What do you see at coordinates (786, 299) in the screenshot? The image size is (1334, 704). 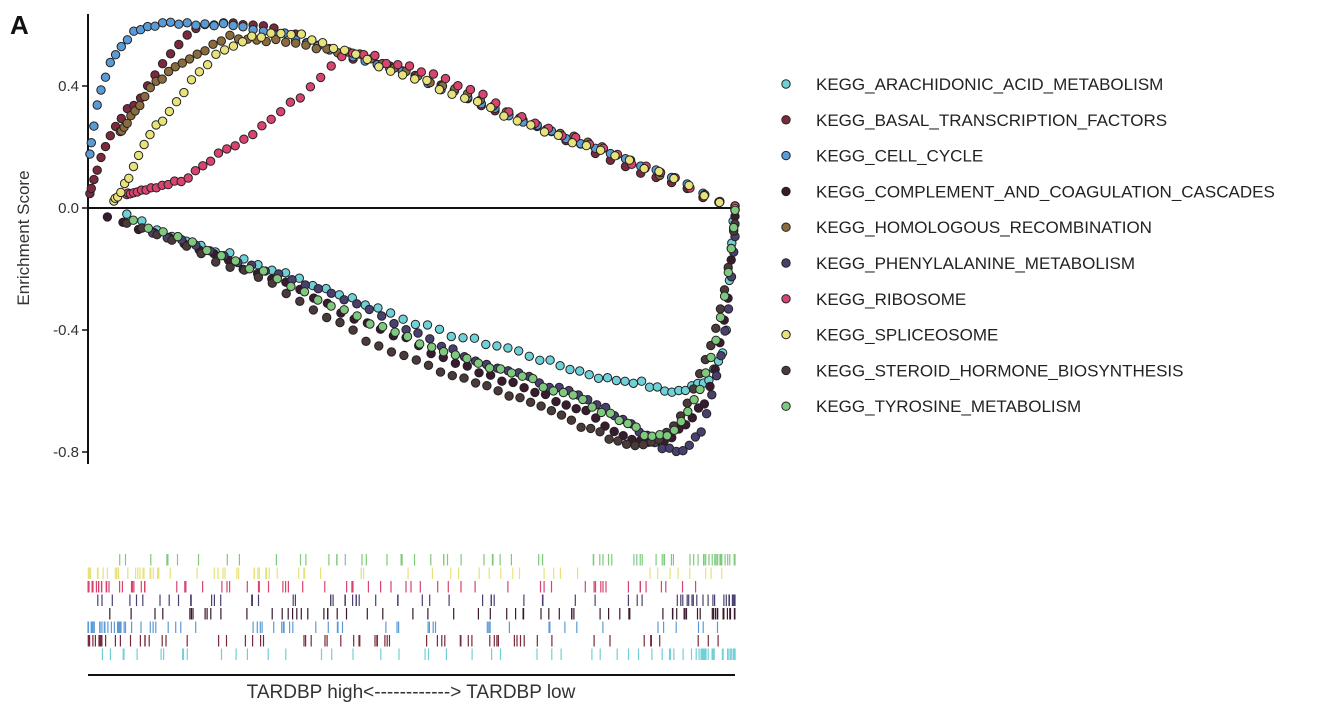 I see `legend-marker` at bounding box center [786, 299].